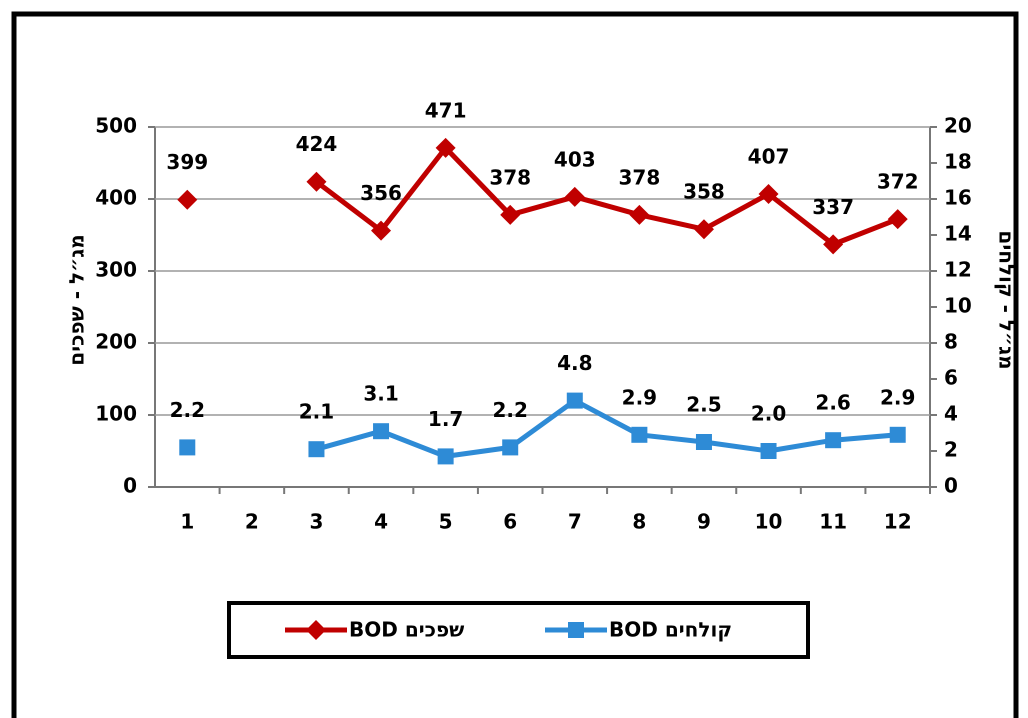  Describe the element at coordinates (116, 414) in the screenshot. I see `y-tick-label: 100` at that location.